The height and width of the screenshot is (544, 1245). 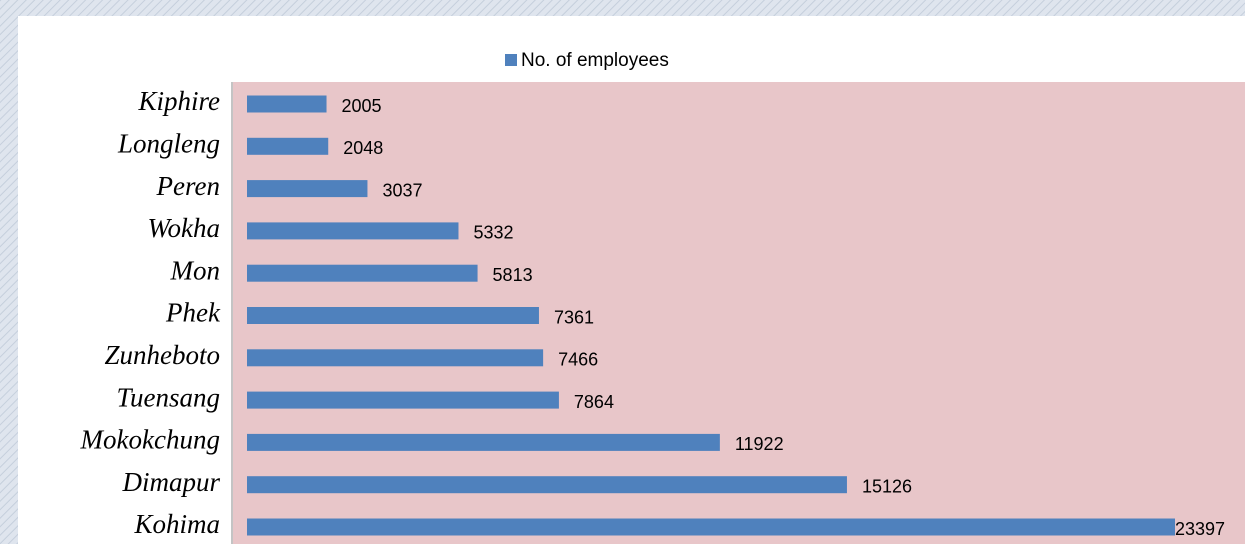 I want to click on category-label: Longleng, so click(x=168, y=144).